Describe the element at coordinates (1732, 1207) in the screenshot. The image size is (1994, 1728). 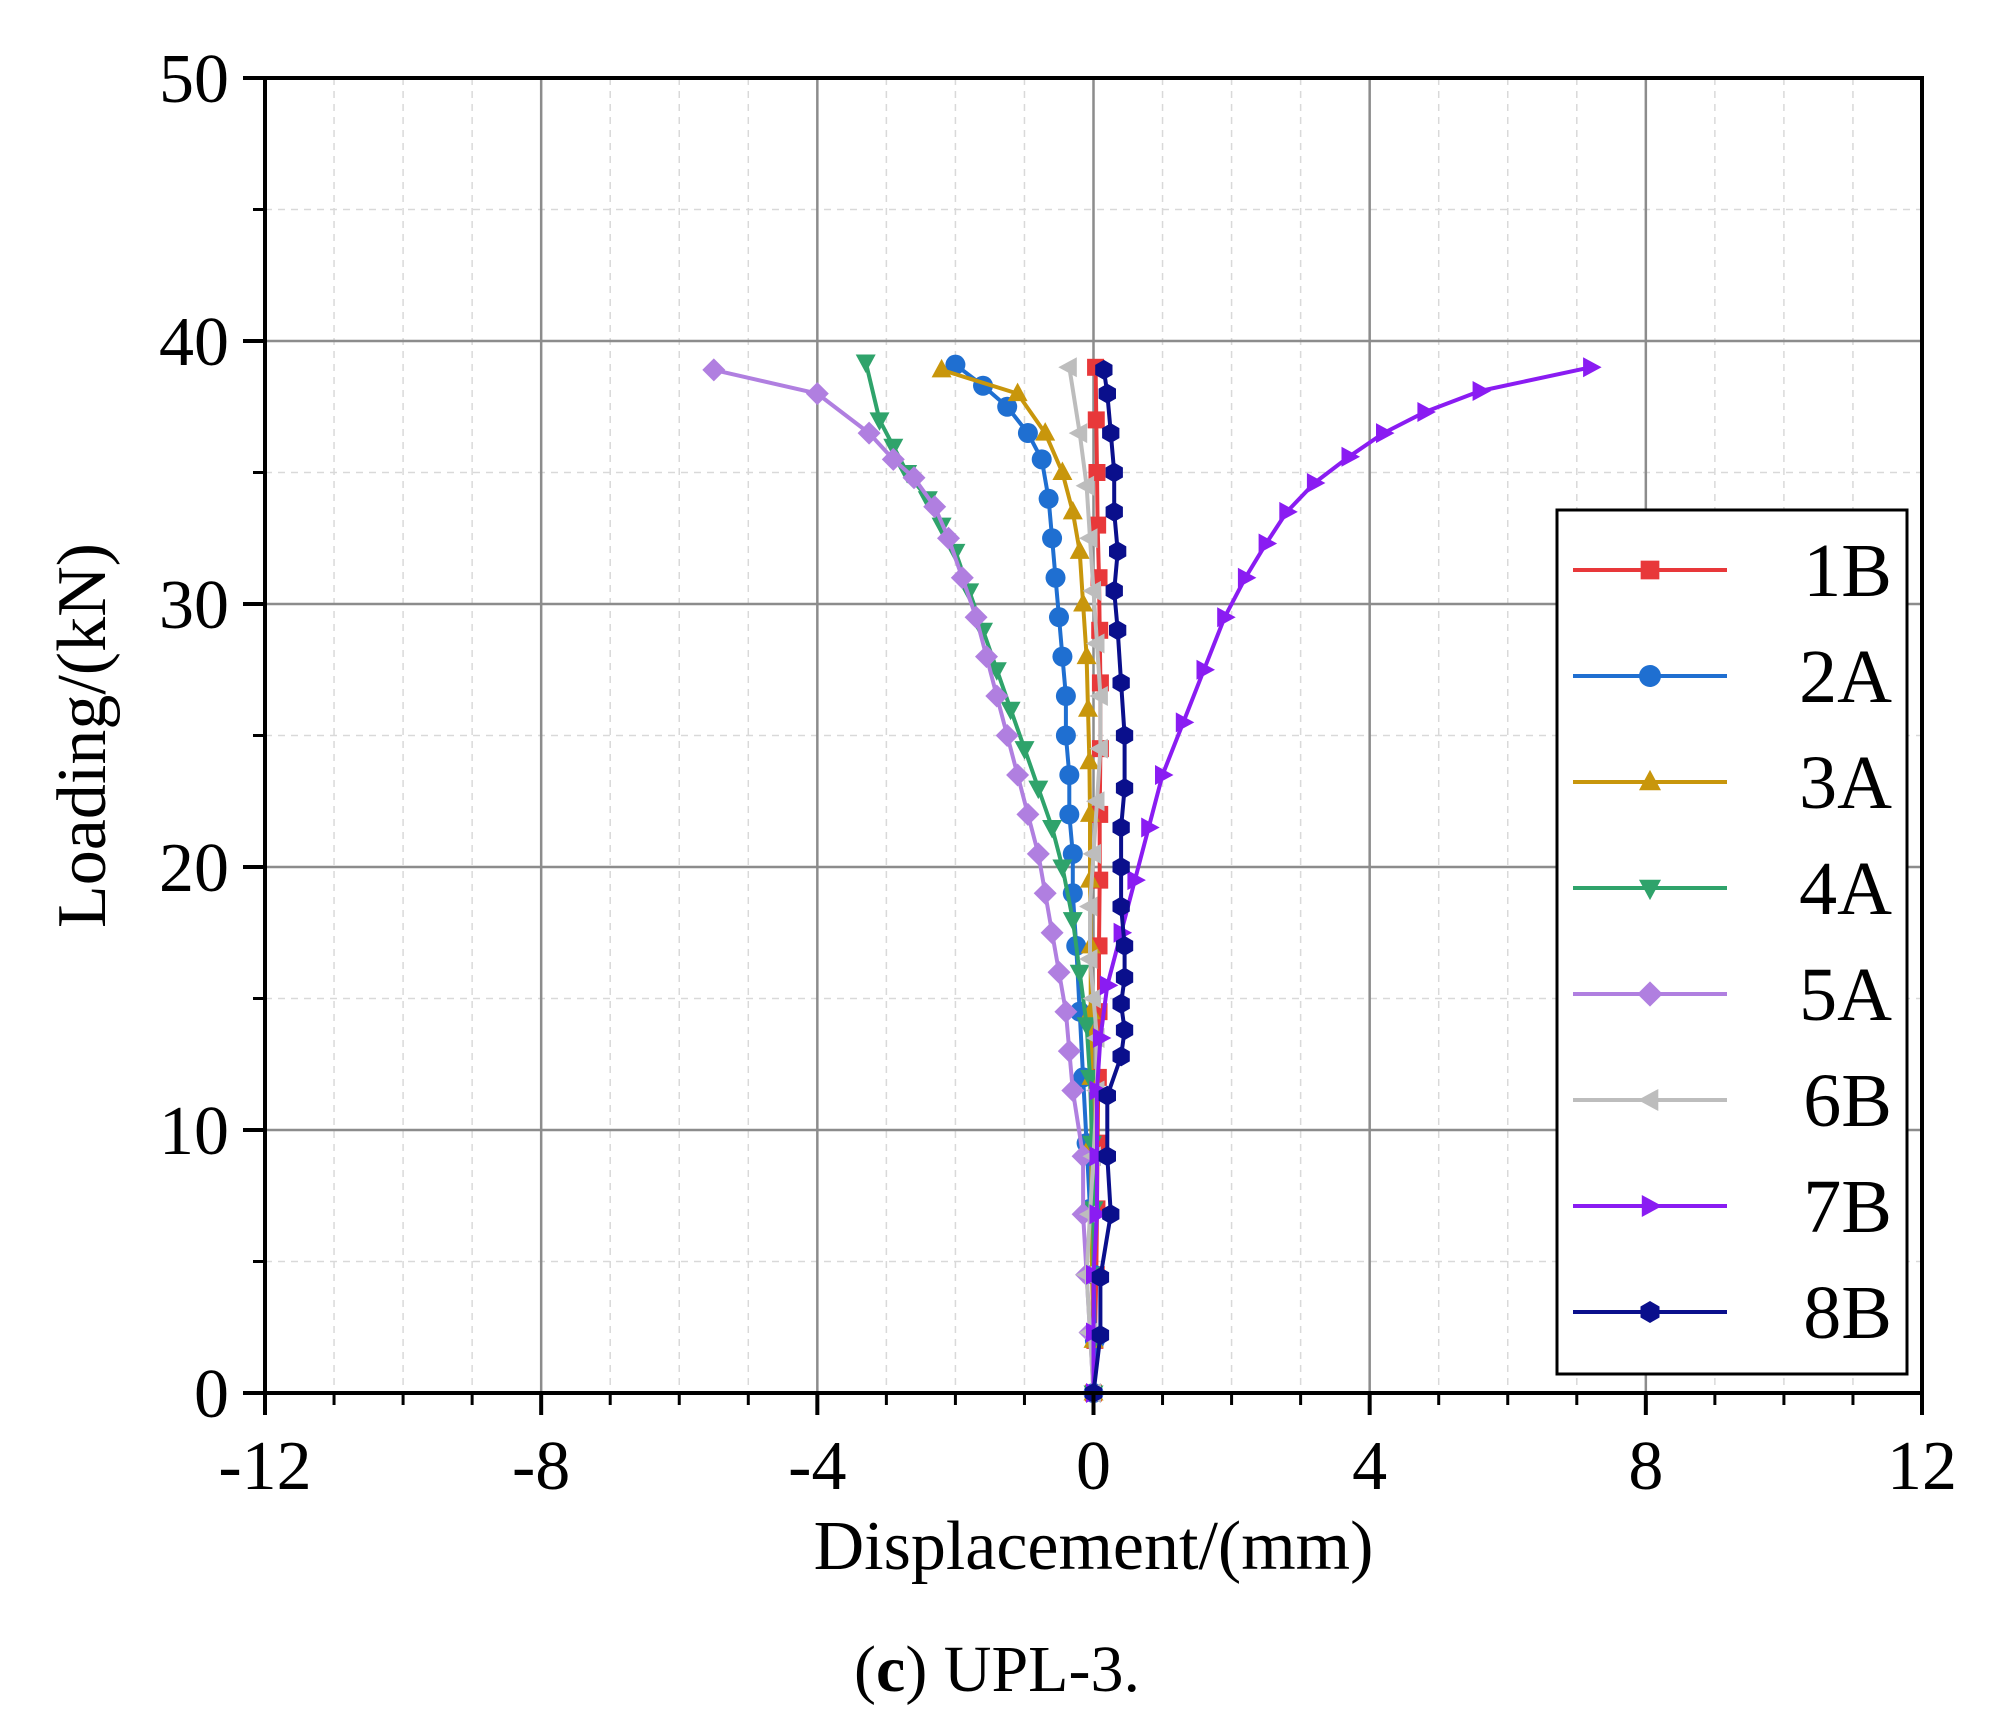
I see `legend-item-7B: 7B` at that location.